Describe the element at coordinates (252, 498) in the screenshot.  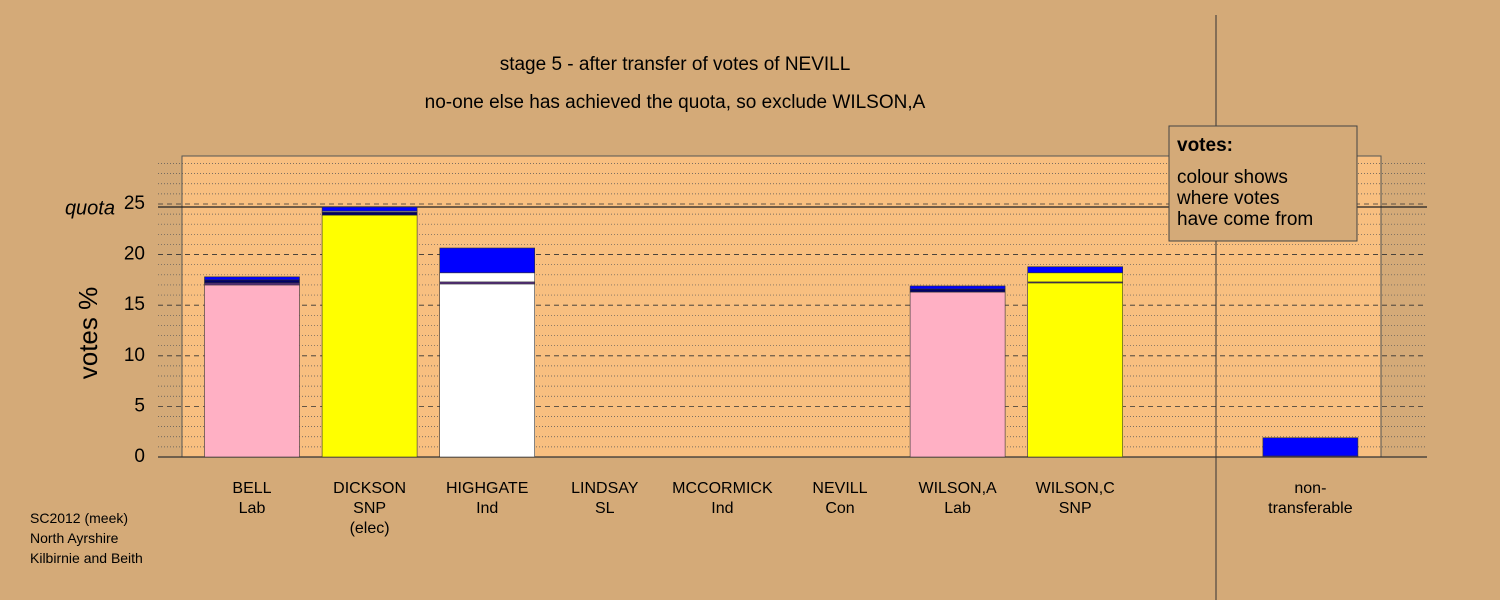
I see `x-tick-label: BELL Lab` at that location.